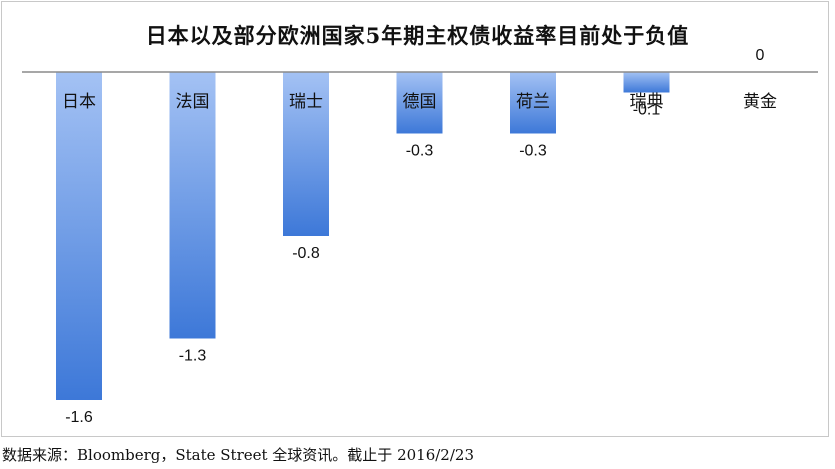 The height and width of the screenshot is (469, 835). What do you see at coordinates (417, 35) in the screenshot?
I see `chart-title: 日本以及部分欧洲国家5年期主权债收益率目前处于负值` at bounding box center [417, 35].